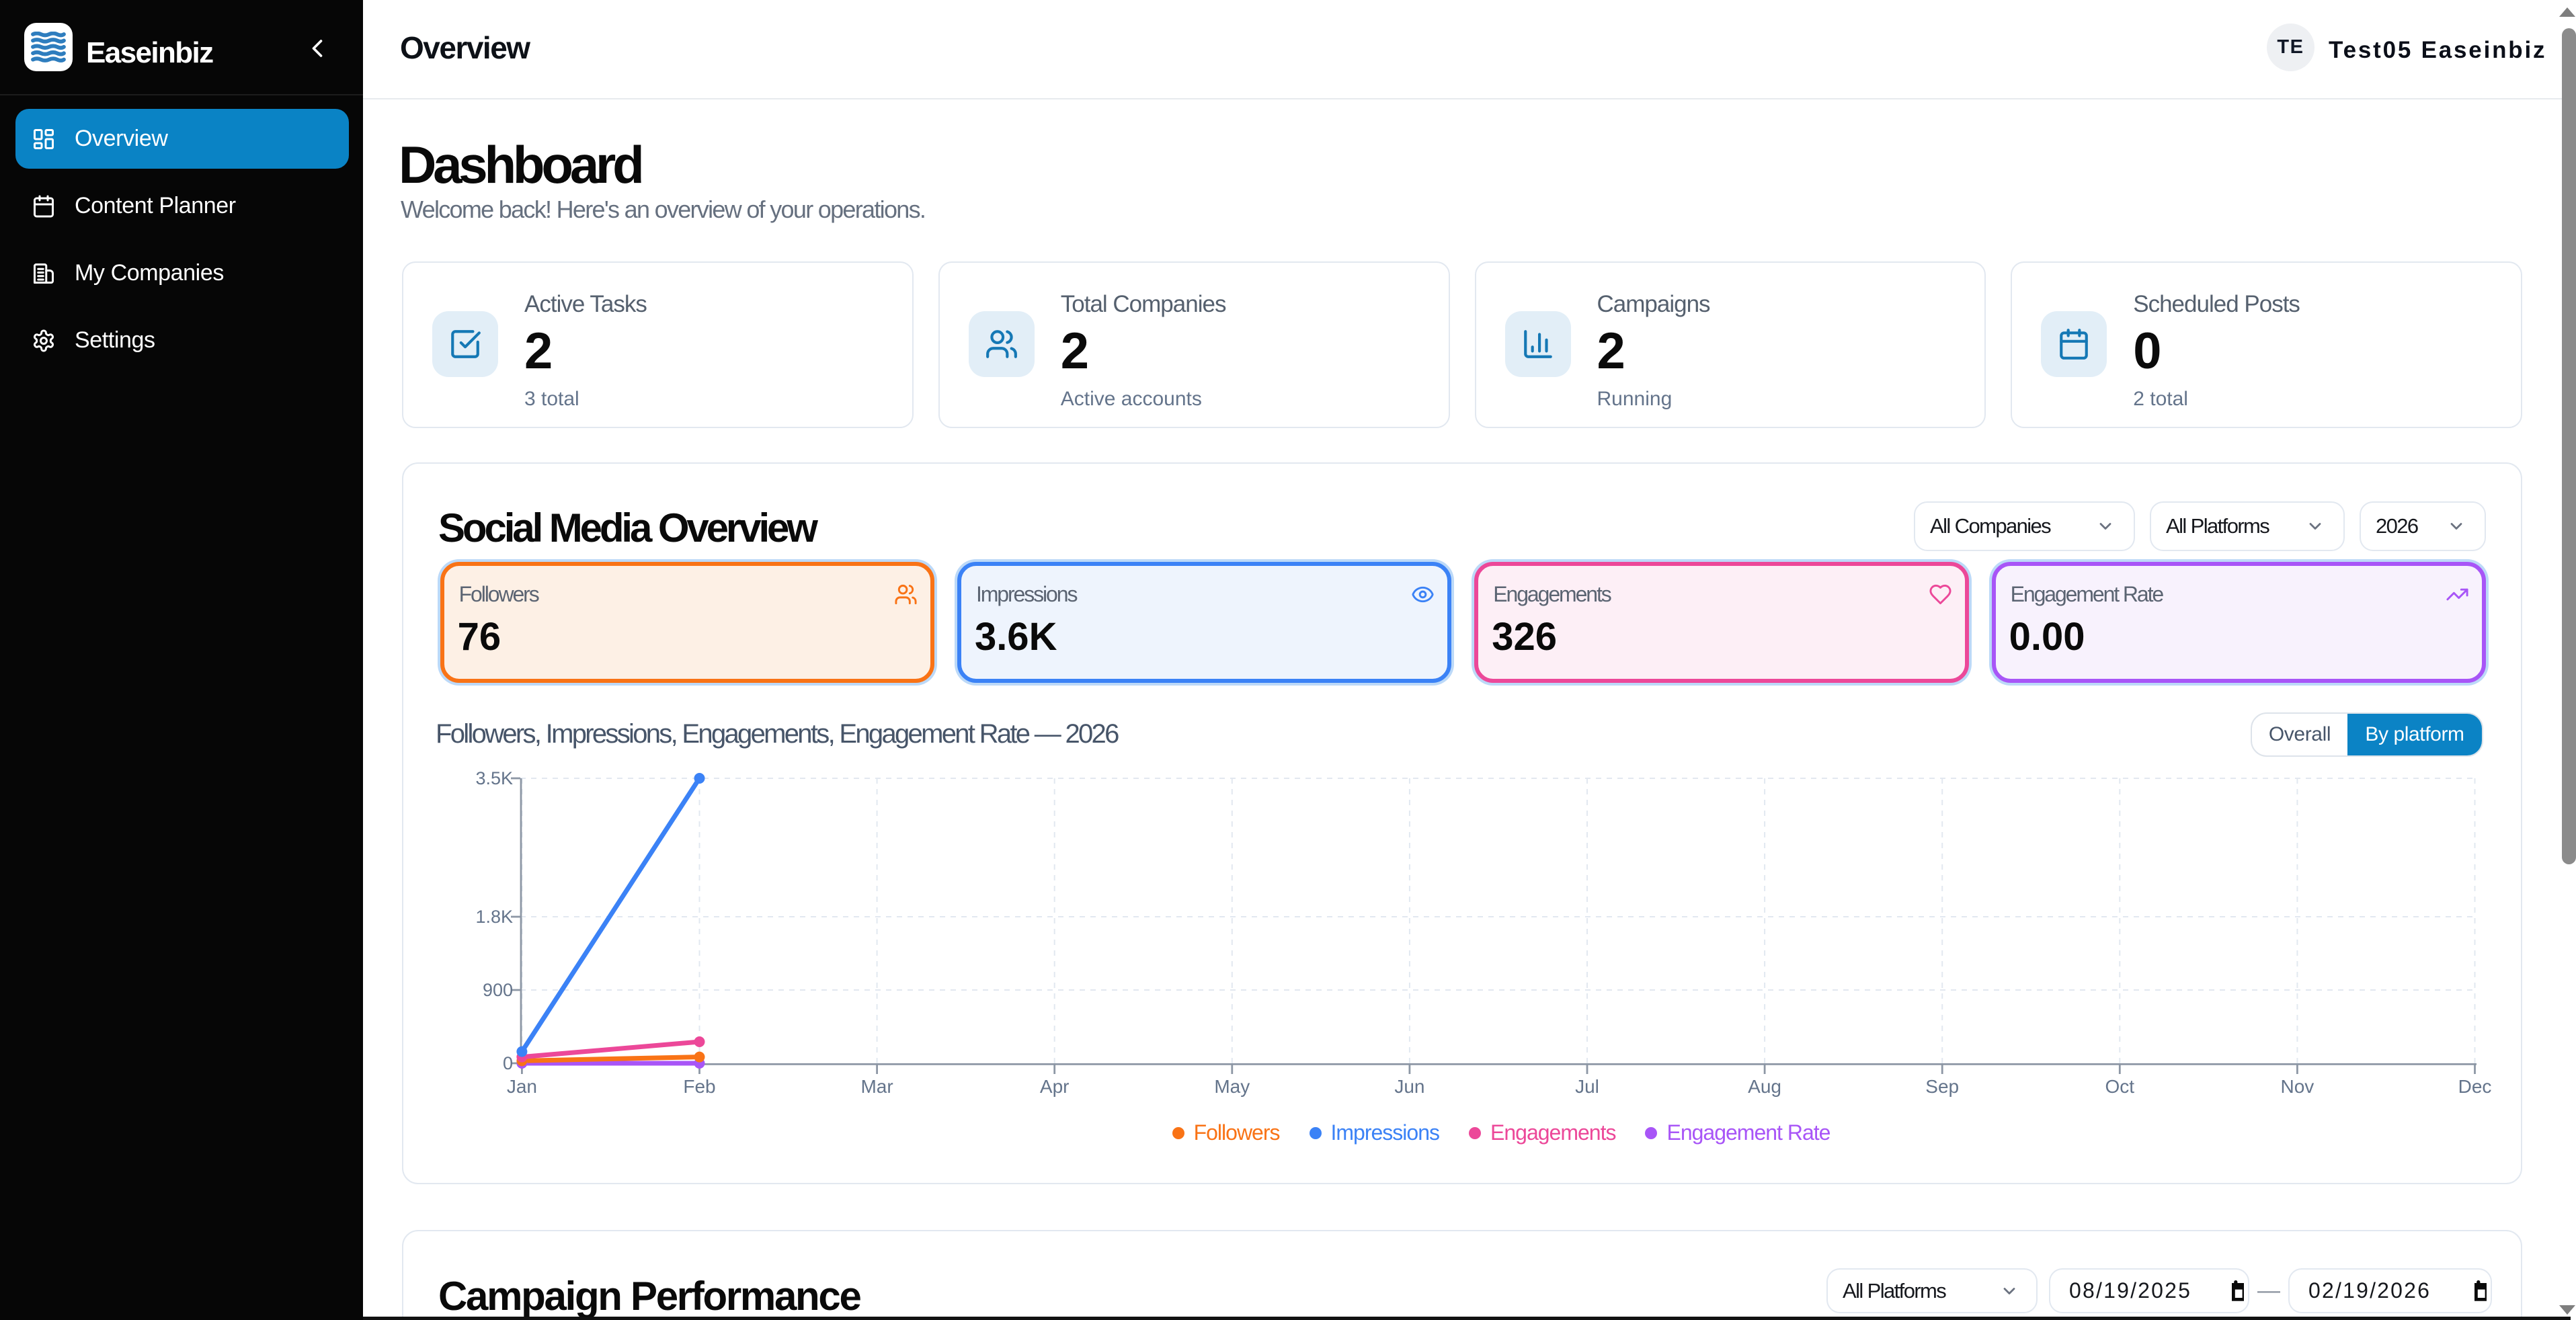 The width and height of the screenshot is (2576, 1320). I want to click on svg-text: Sep, so click(1942, 1086).